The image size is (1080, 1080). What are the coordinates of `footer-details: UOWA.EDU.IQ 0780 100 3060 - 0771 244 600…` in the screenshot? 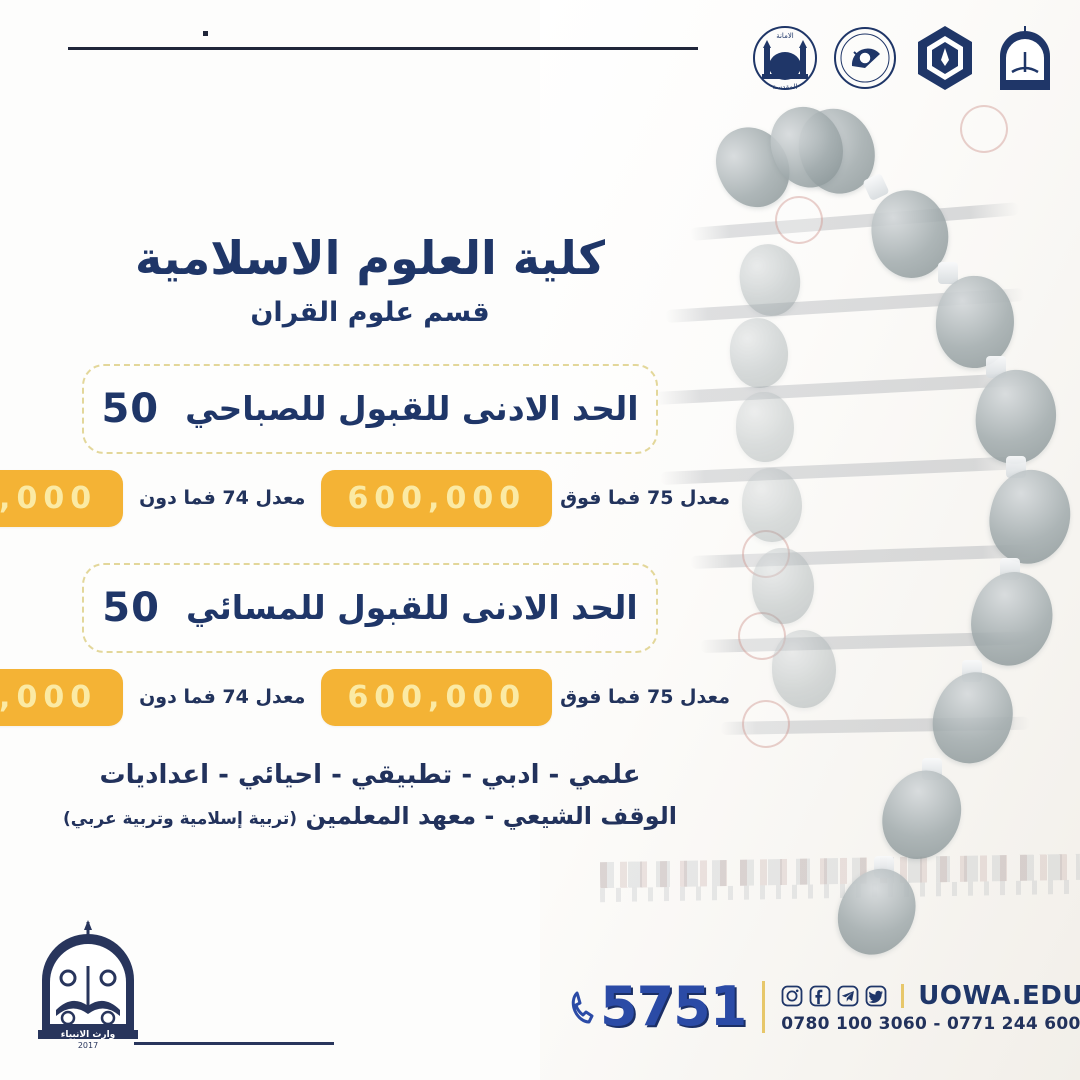 It's located at (930, 1007).